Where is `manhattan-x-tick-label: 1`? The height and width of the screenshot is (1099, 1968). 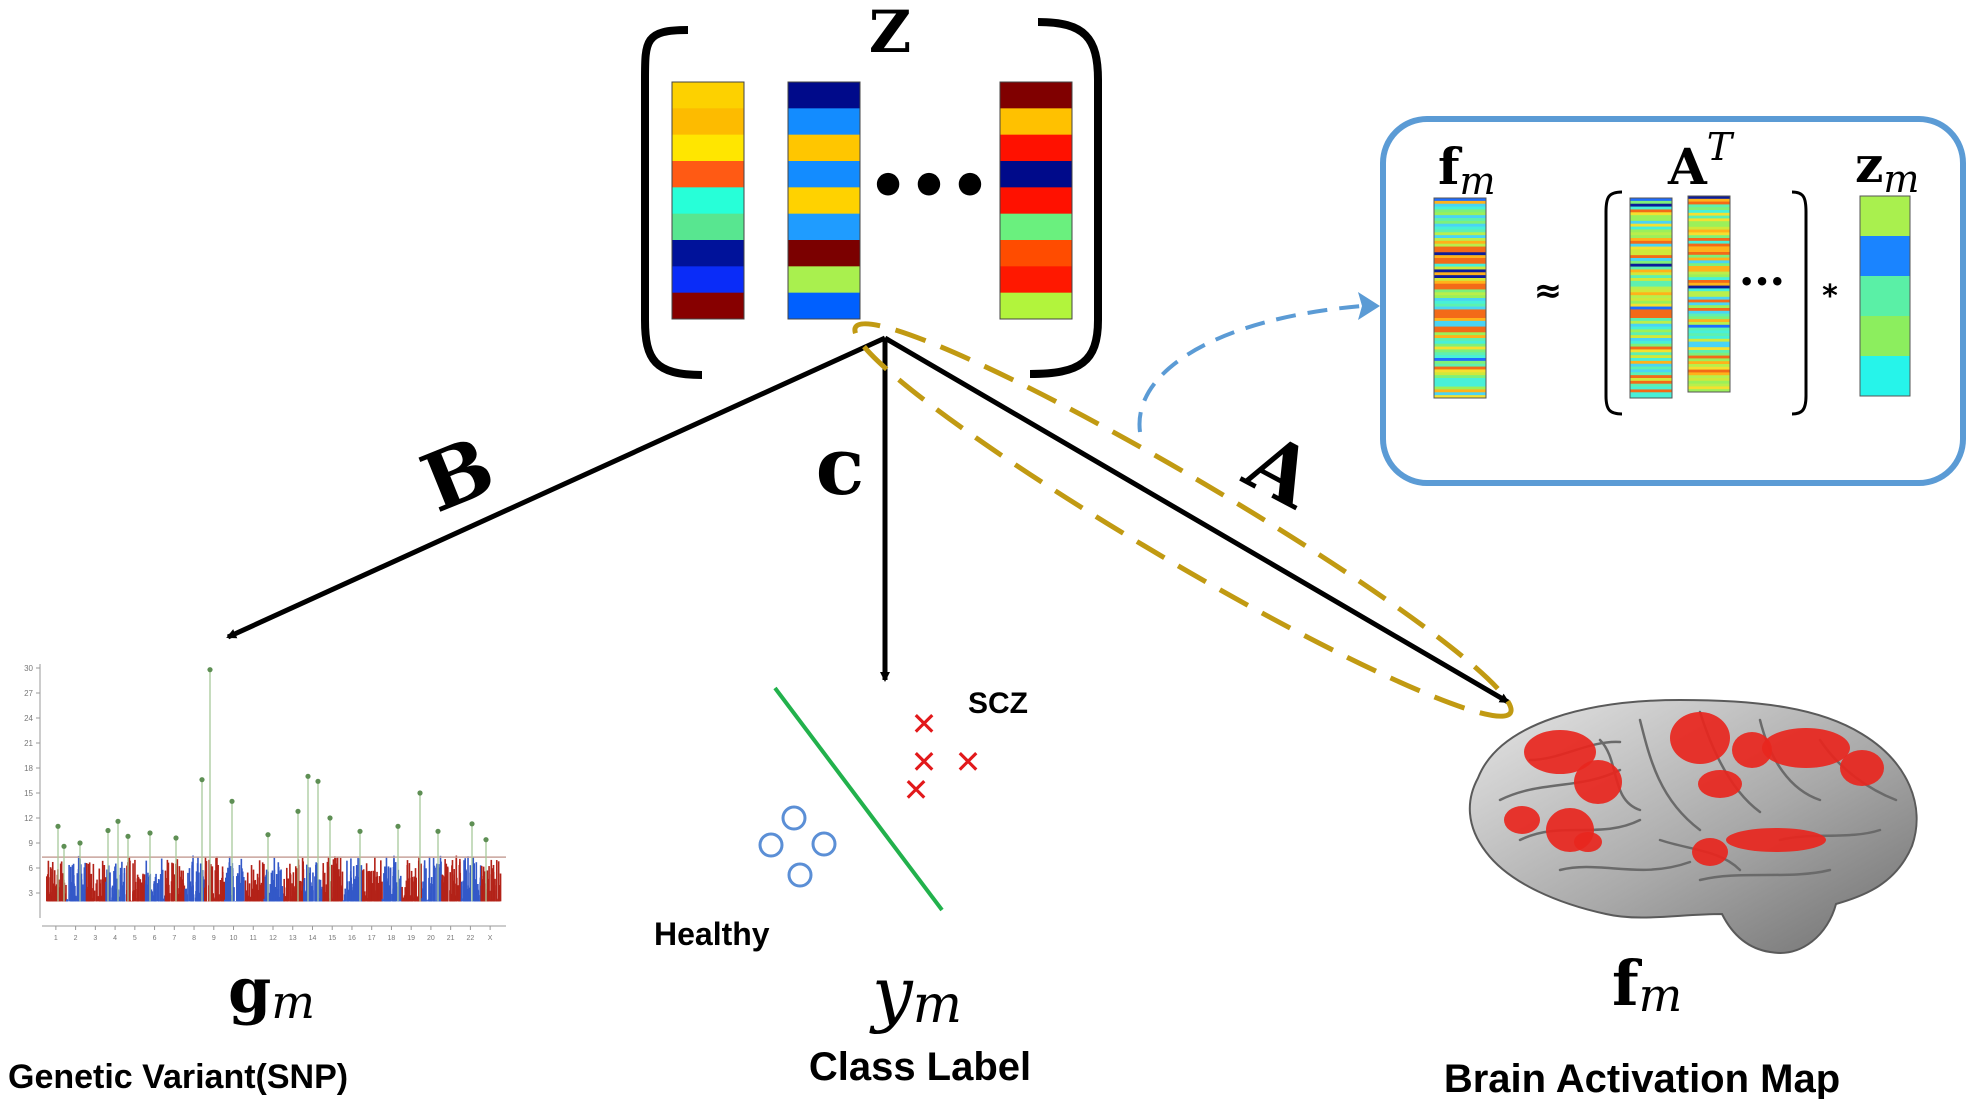 manhattan-x-tick-label: 1 is located at coordinates (56, 938).